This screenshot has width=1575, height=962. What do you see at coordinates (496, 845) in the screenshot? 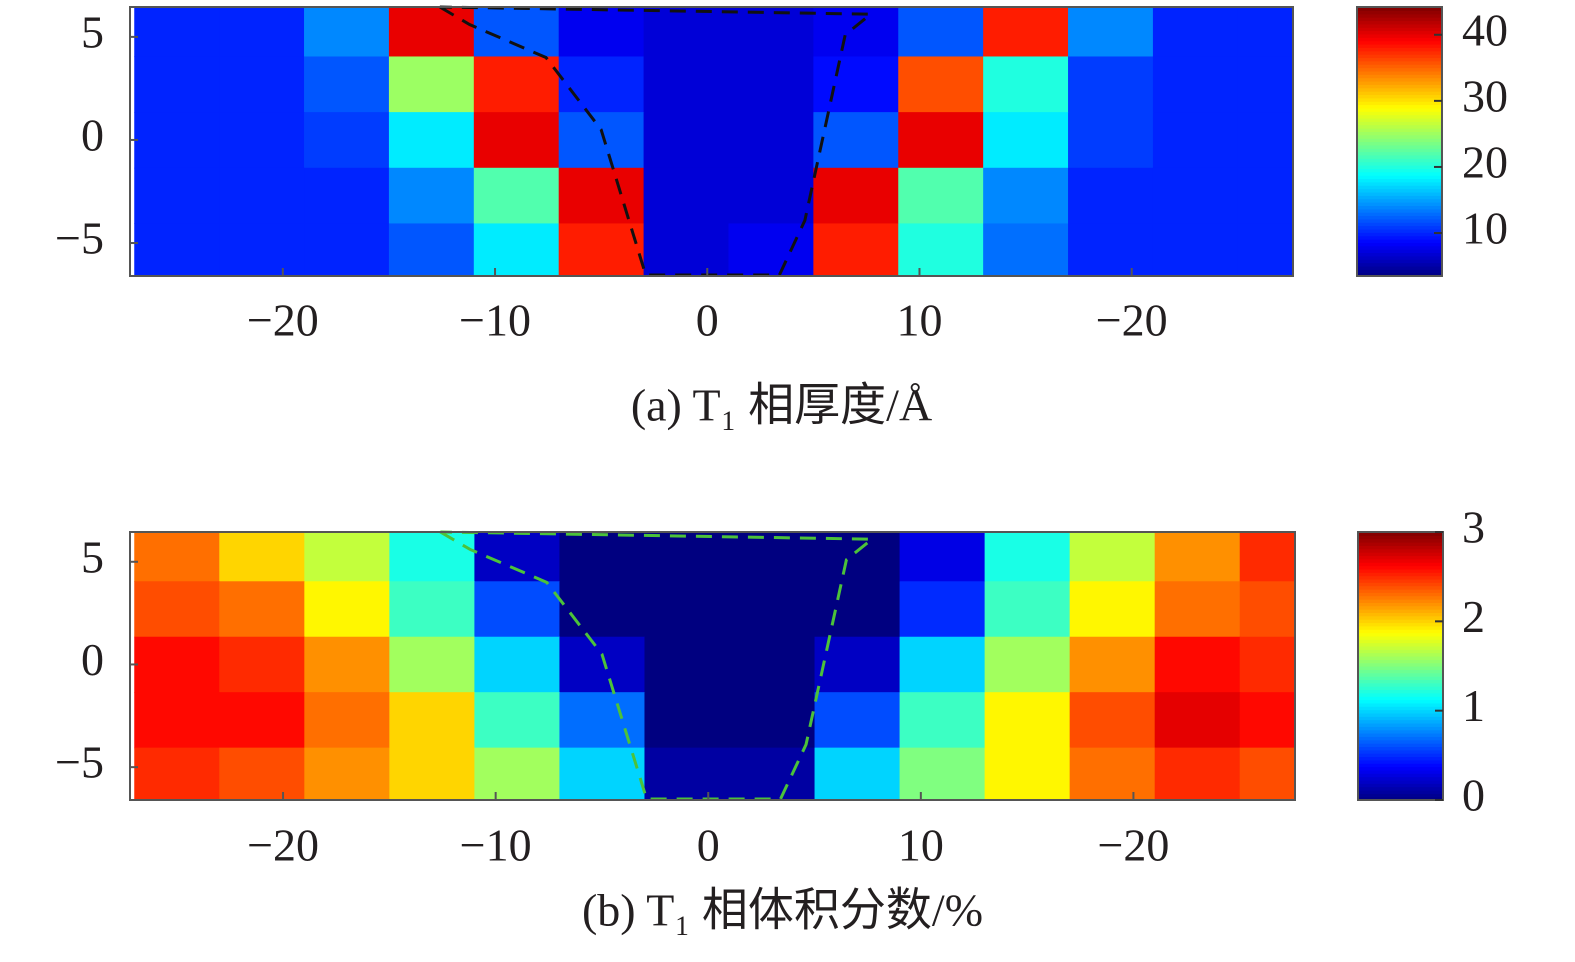
I see `x-tick-label: −10` at bounding box center [496, 845].